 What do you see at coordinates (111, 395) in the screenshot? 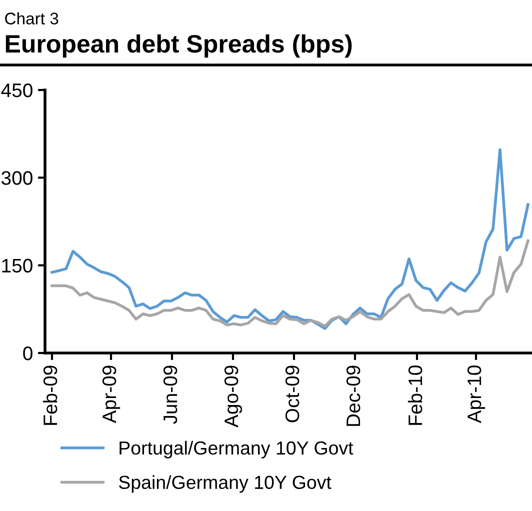
I see `x-tick-label: Apr-09` at bounding box center [111, 395].